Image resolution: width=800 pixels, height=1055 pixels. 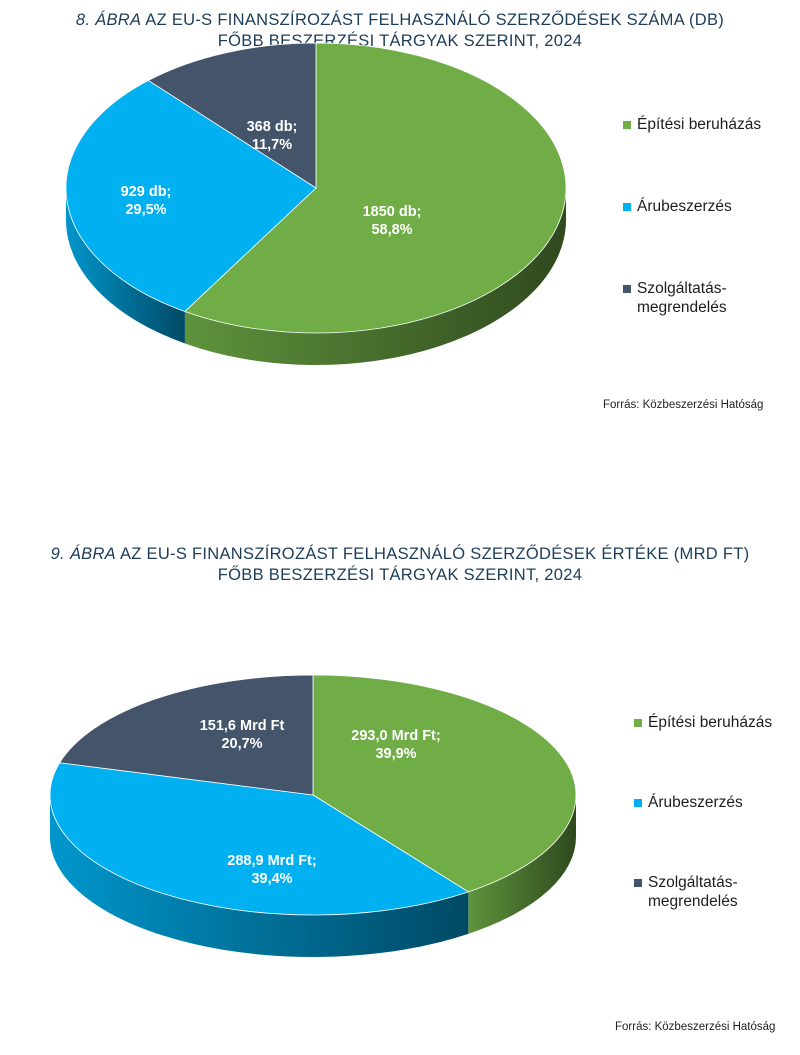 What do you see at coordinates (272, 145) in the screenshot?
I see `data-label-szolgaltatas: 11,7%` at bounding box center [272, 145].